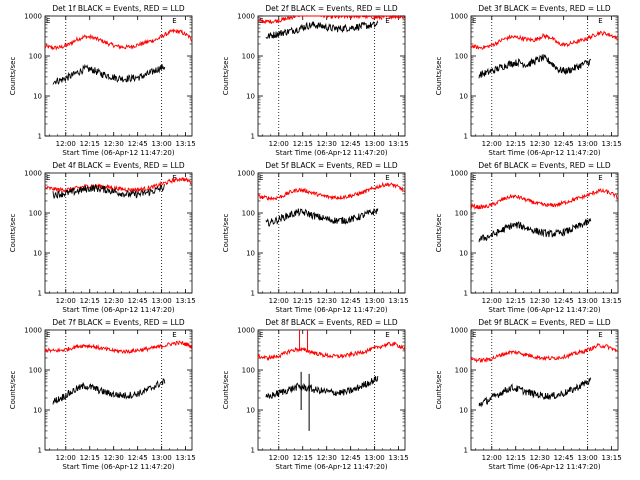 This screenshot has height=480, width=640. What do you see at coordinates (331, 165) in the screenshot?
I see `panel-title: Det 5f BLACK = Events, RED = LLD` at bounding box center [331, 165].